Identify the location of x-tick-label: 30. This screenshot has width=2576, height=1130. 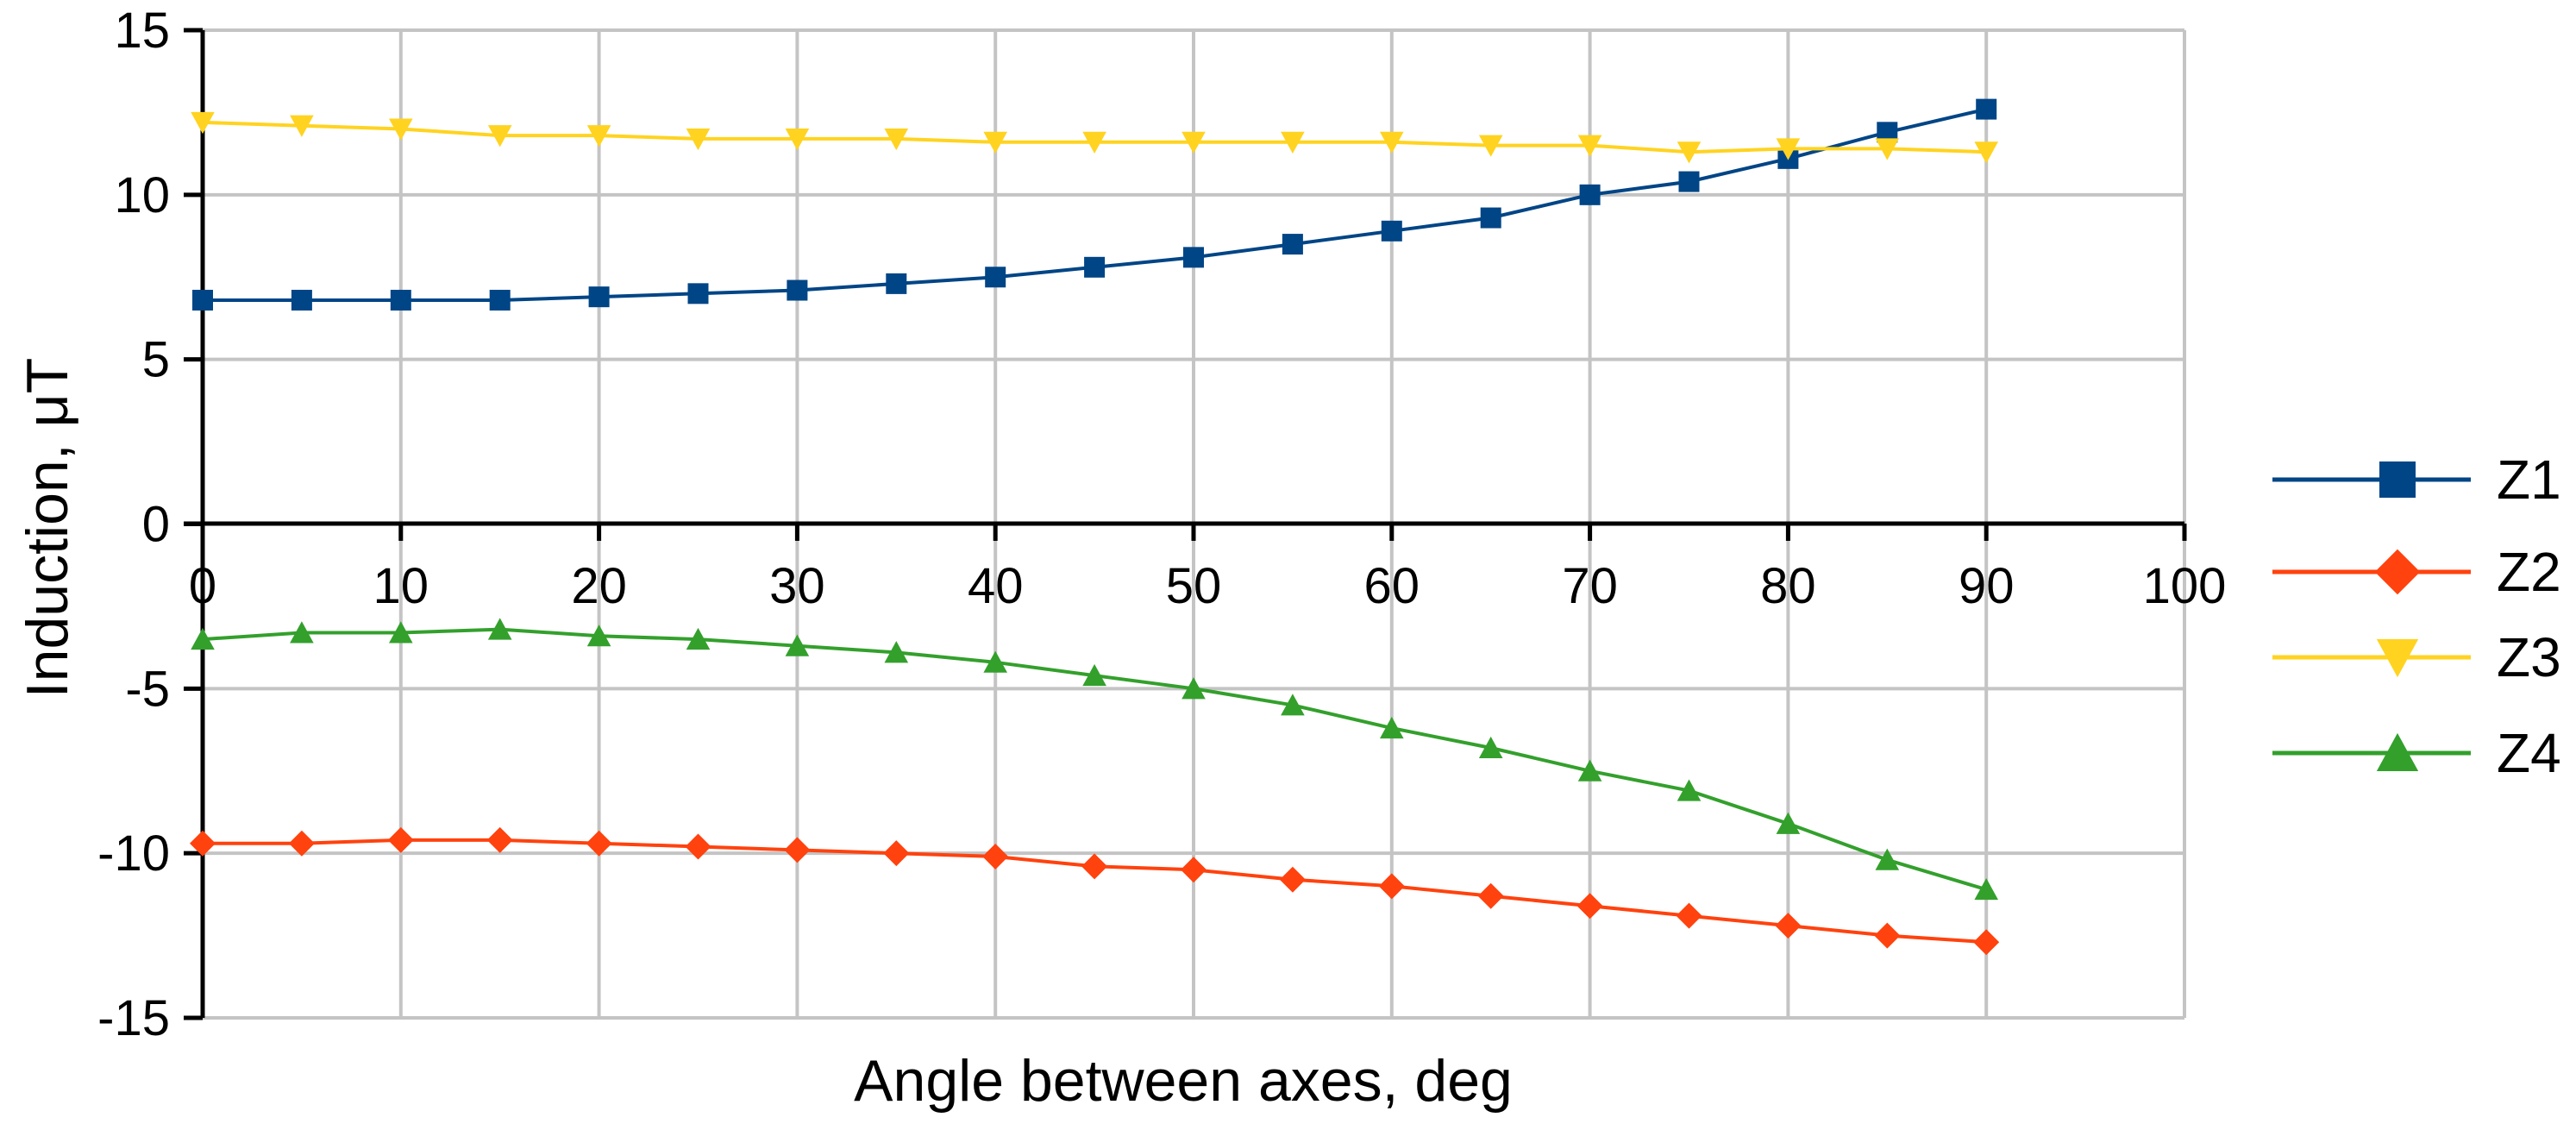
(797, 586).